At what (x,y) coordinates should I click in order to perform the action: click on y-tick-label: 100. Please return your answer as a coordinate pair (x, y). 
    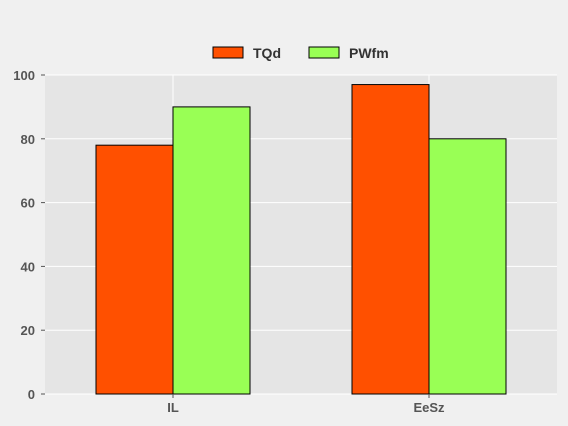
    Looking at the image, I should click on (24, 75).